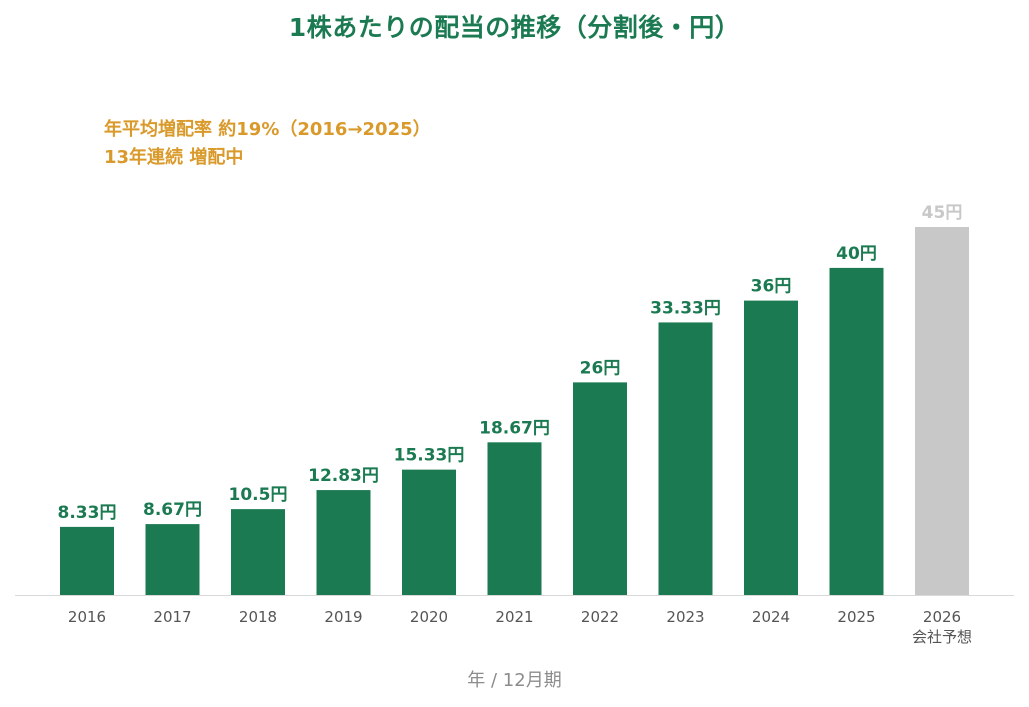 The height and width of the screenshot is (707, 1029). What do you see at coordinates (856, 617) in the screenshot?
I see `tick-label-2025: 2025` at bounding box center [856, 617].